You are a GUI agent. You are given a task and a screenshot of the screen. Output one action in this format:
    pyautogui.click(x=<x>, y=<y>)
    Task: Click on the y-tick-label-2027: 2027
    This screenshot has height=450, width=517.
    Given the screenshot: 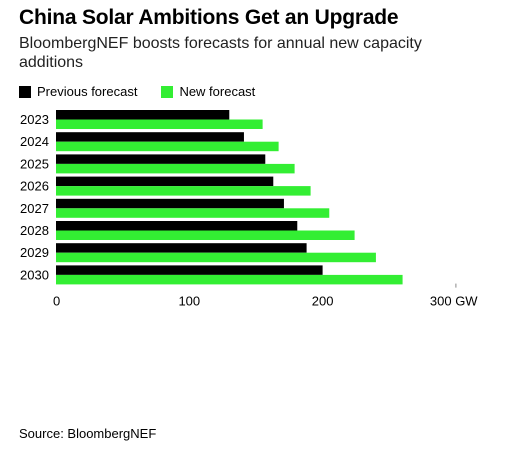 What is the action you would take?
    pyautogui.click(x=34, y=208)
    